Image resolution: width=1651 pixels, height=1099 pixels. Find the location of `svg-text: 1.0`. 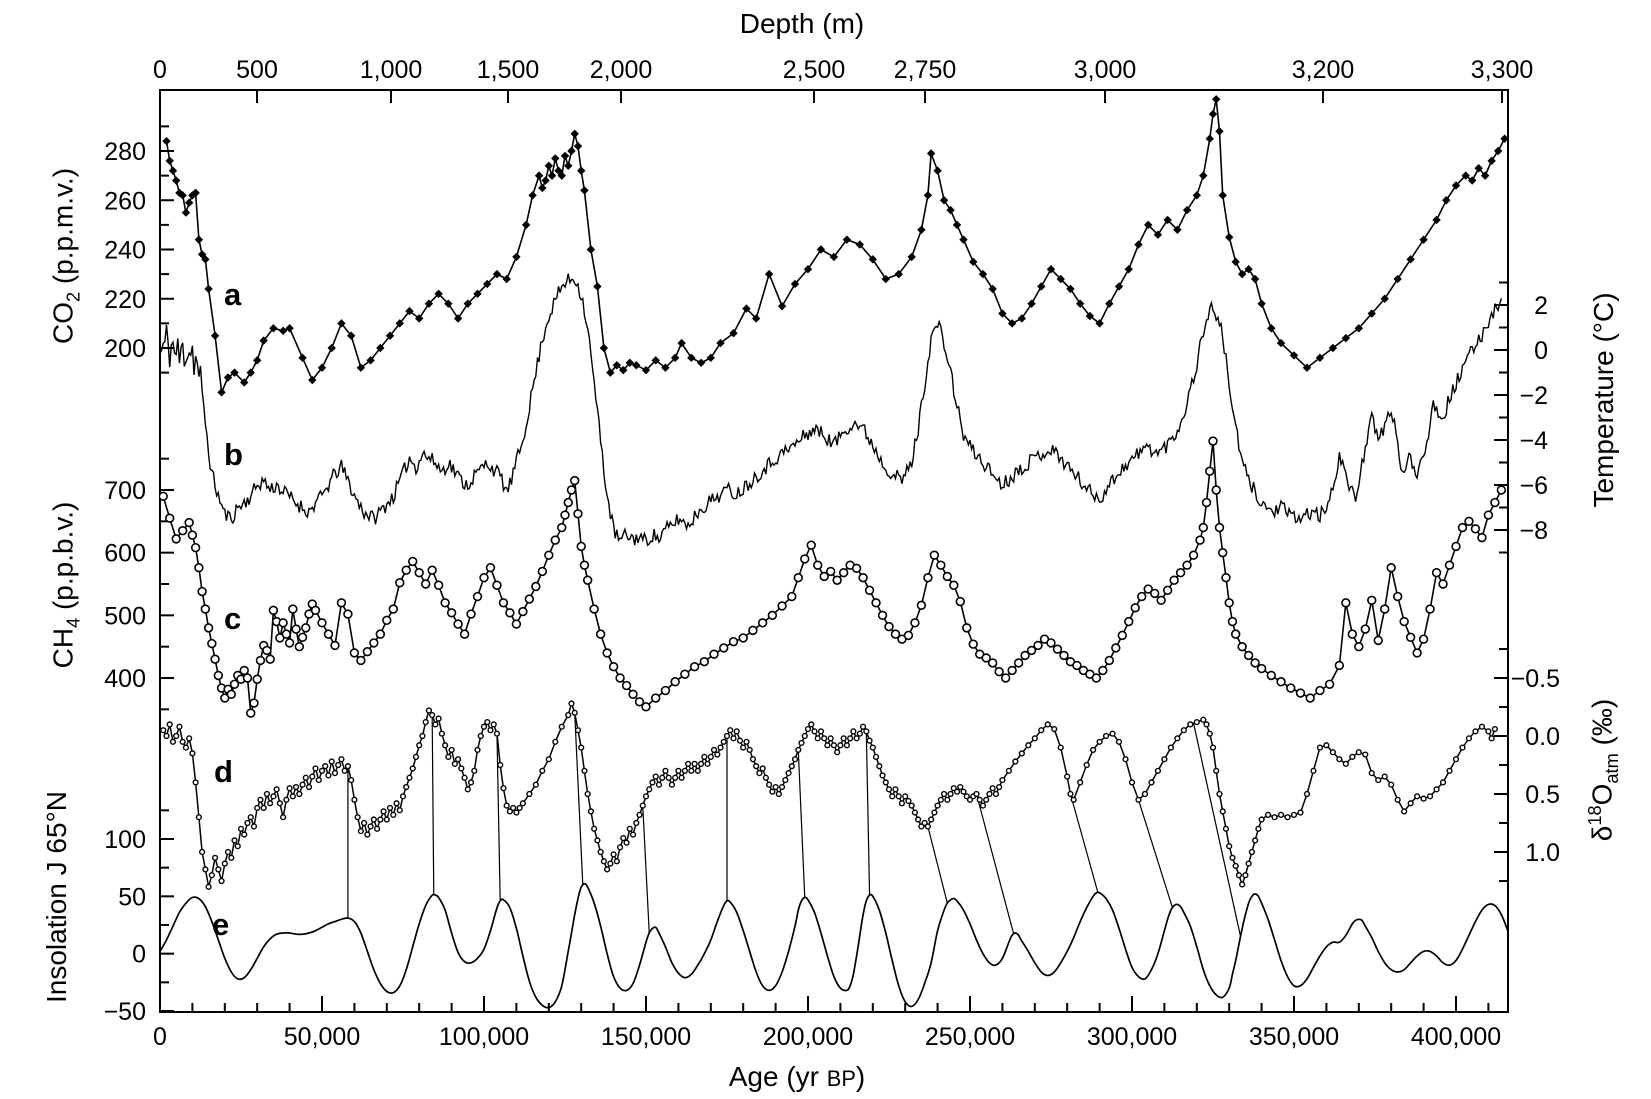

svg-text: 1.0 is located at coordinates (1542, 853).